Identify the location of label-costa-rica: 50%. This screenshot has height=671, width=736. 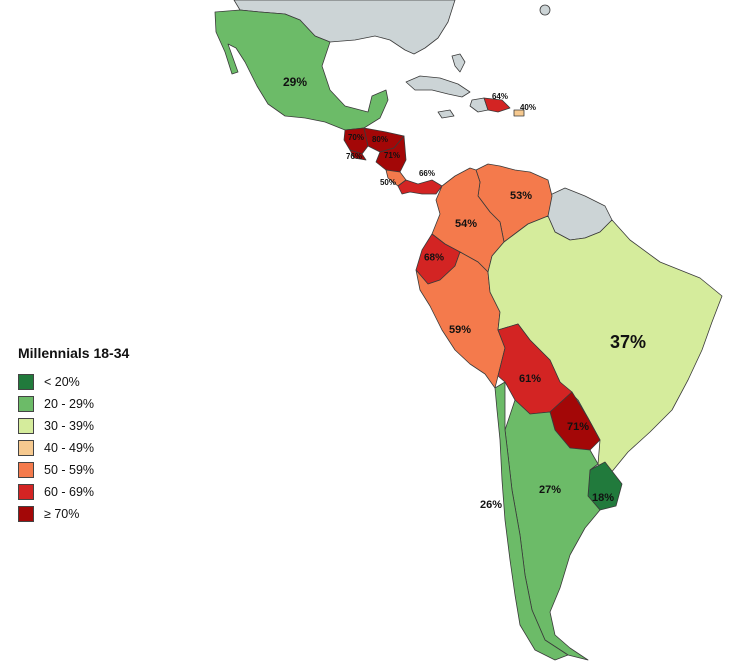
(388, 182).